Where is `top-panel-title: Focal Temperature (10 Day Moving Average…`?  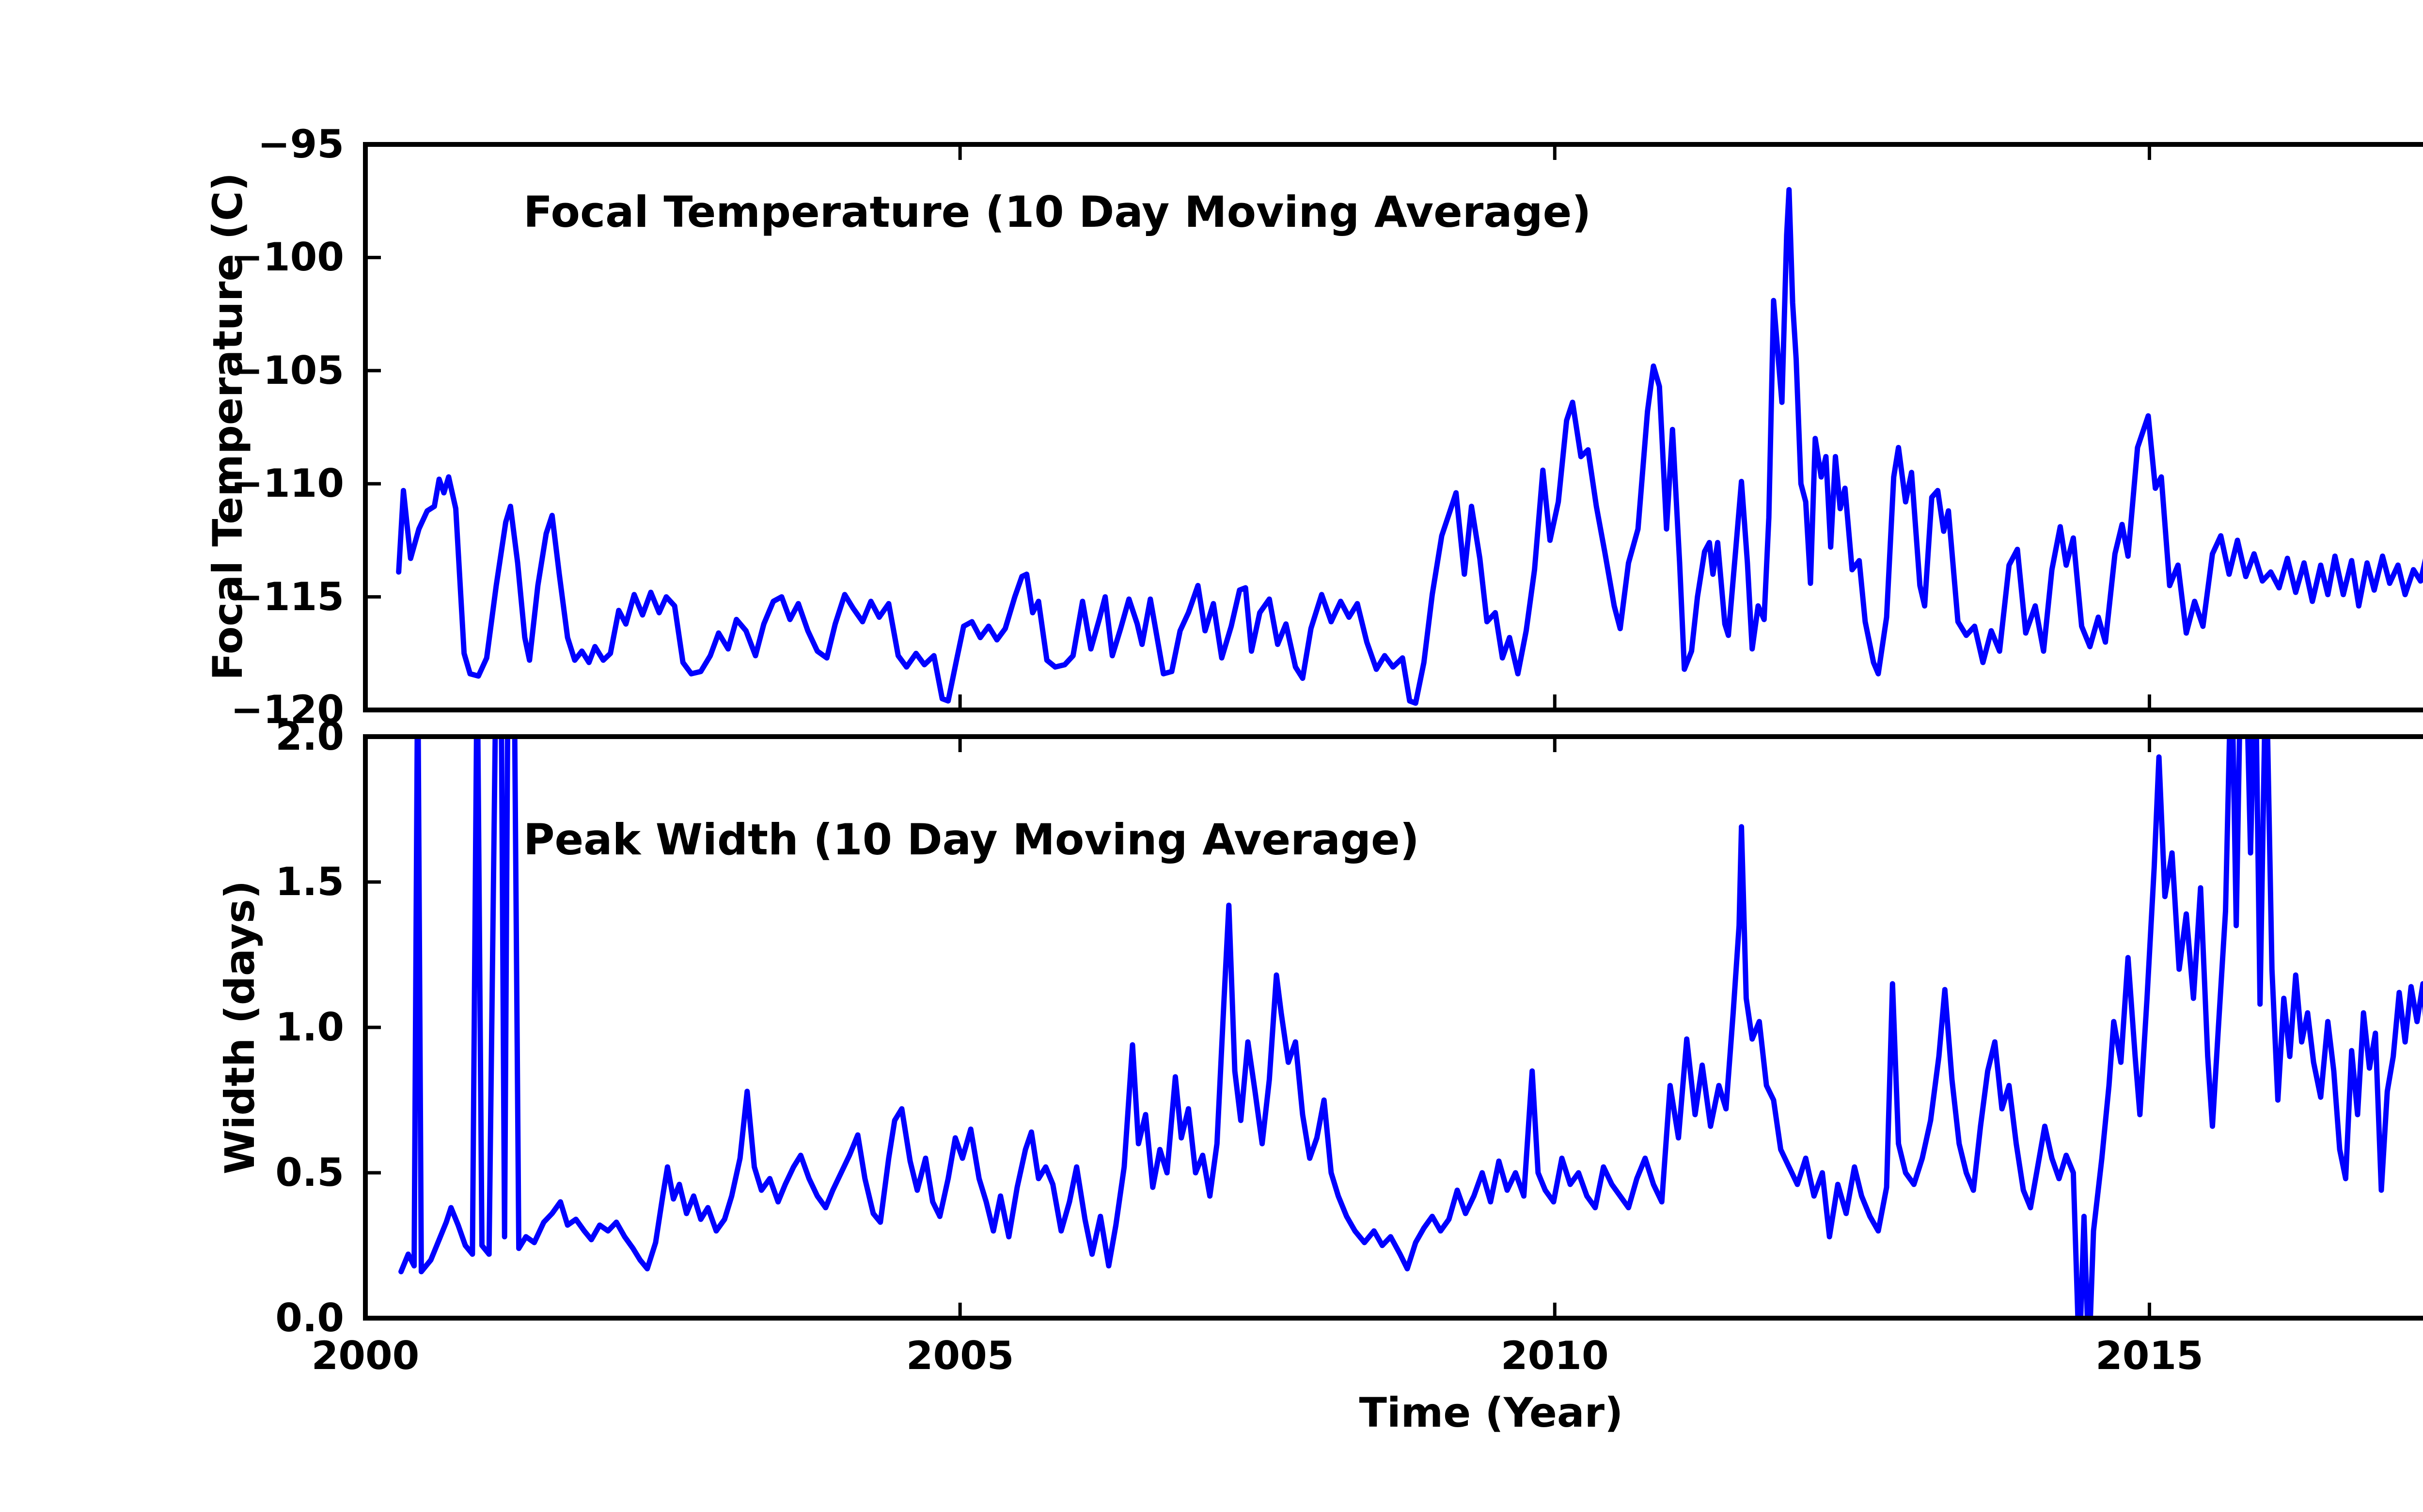 top-panel-title: Focal Temperature (10 Day Moving Average… is located at coordinates (1057, 212).